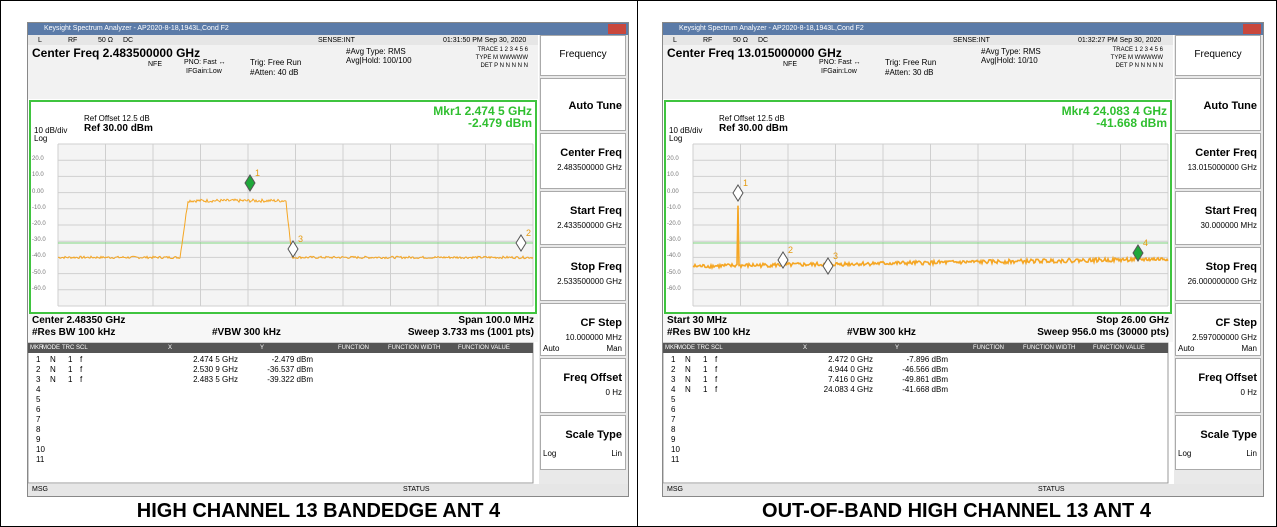 The height and width of the screenshot is (527, 1277). I want to click on softkey: Stop Freq 26.000000000 GHz, so click(1218, 274).